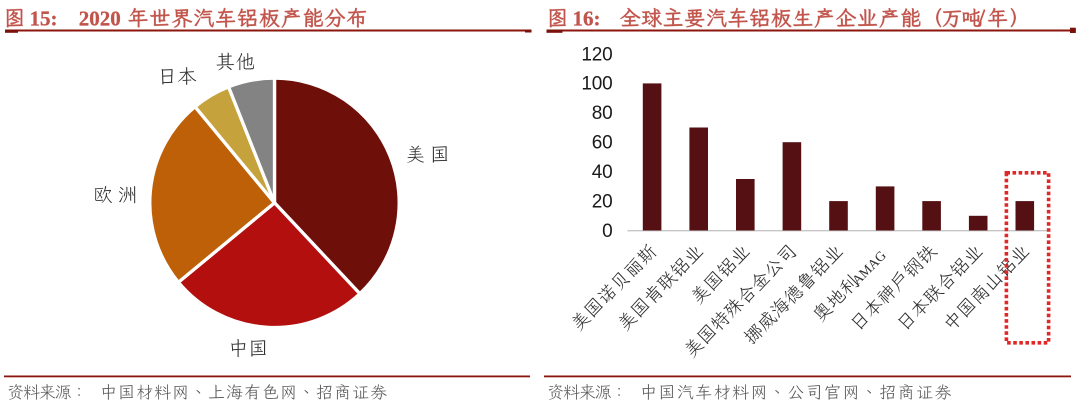 The height and width of the screenshot is (410, 1080). What do you see at coordinates (100, 18) in the screenshot?
I see `svg-text: 2020` at bounding box center [100, 18].